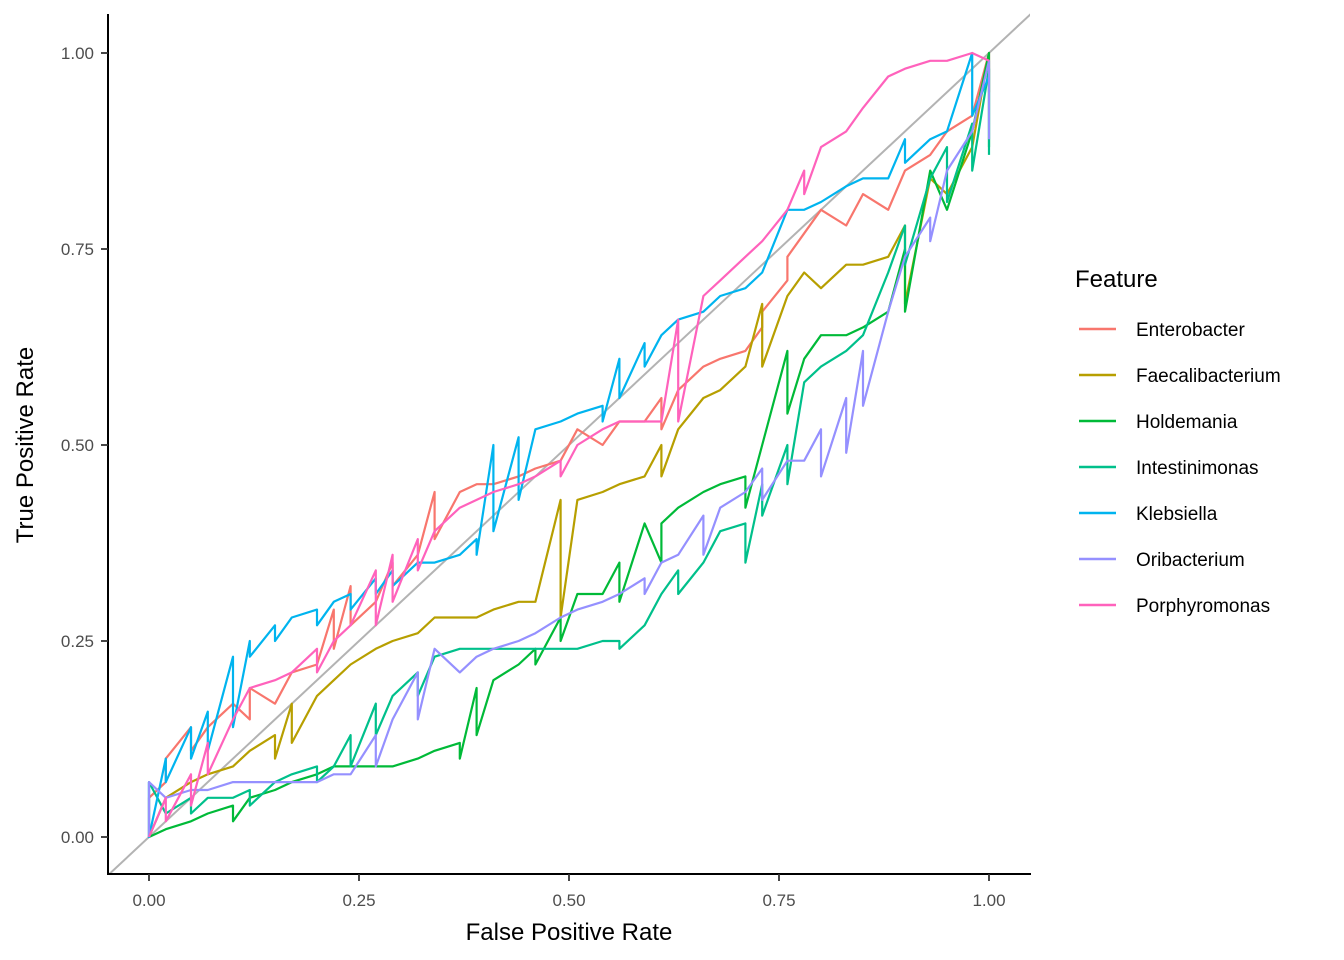 This screenshot has width=1344, height=960. What do you see at coordinates (358, 900) in the screenshot?
I see `x-tick-label: 0.25` at bounding box center [358, 900].